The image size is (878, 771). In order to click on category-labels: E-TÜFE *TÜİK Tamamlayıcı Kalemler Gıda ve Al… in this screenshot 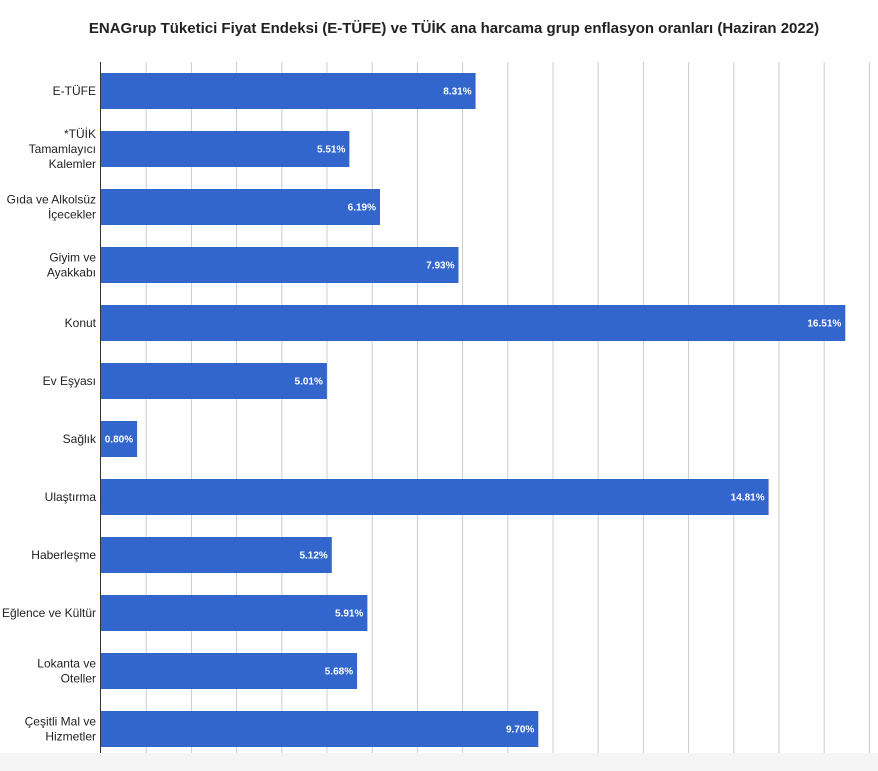, I will do `click(49, 414)`.